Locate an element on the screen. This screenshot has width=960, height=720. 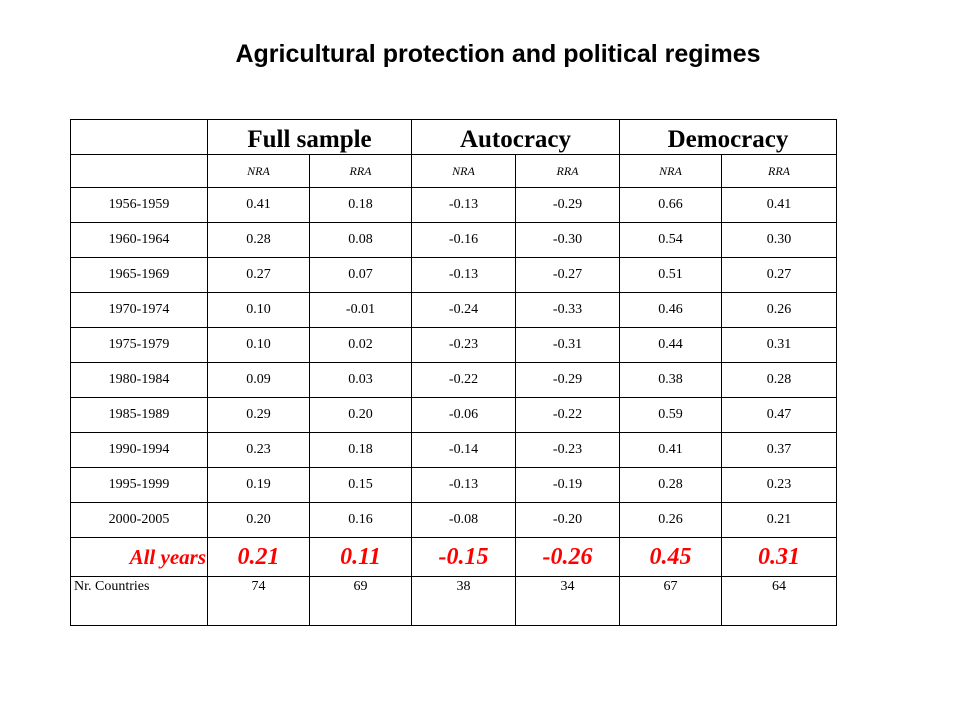
period-label: 1990-1994 is located at coordinates (139, 450).